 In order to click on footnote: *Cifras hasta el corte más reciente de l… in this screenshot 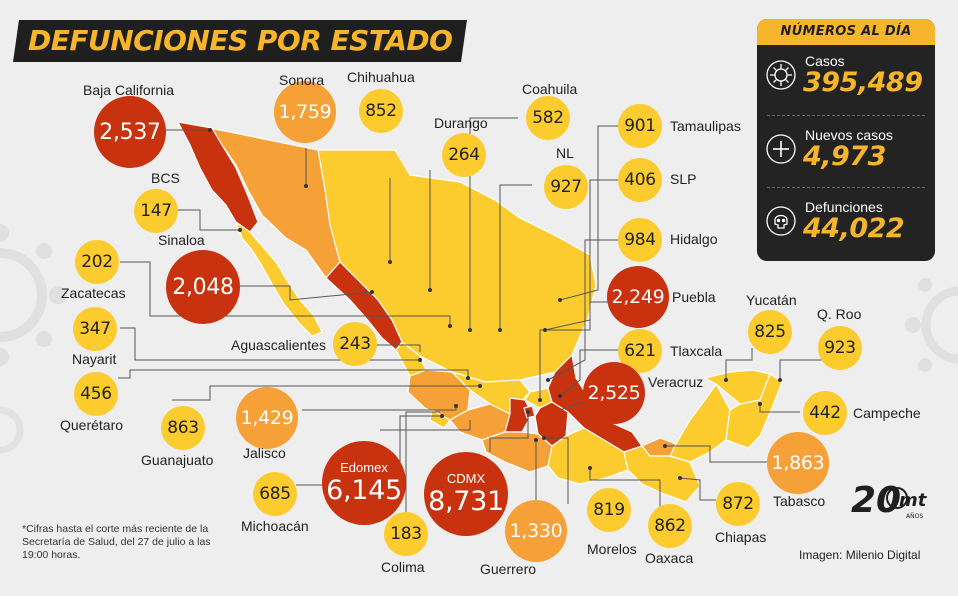, I will do `click(116, 542)`.